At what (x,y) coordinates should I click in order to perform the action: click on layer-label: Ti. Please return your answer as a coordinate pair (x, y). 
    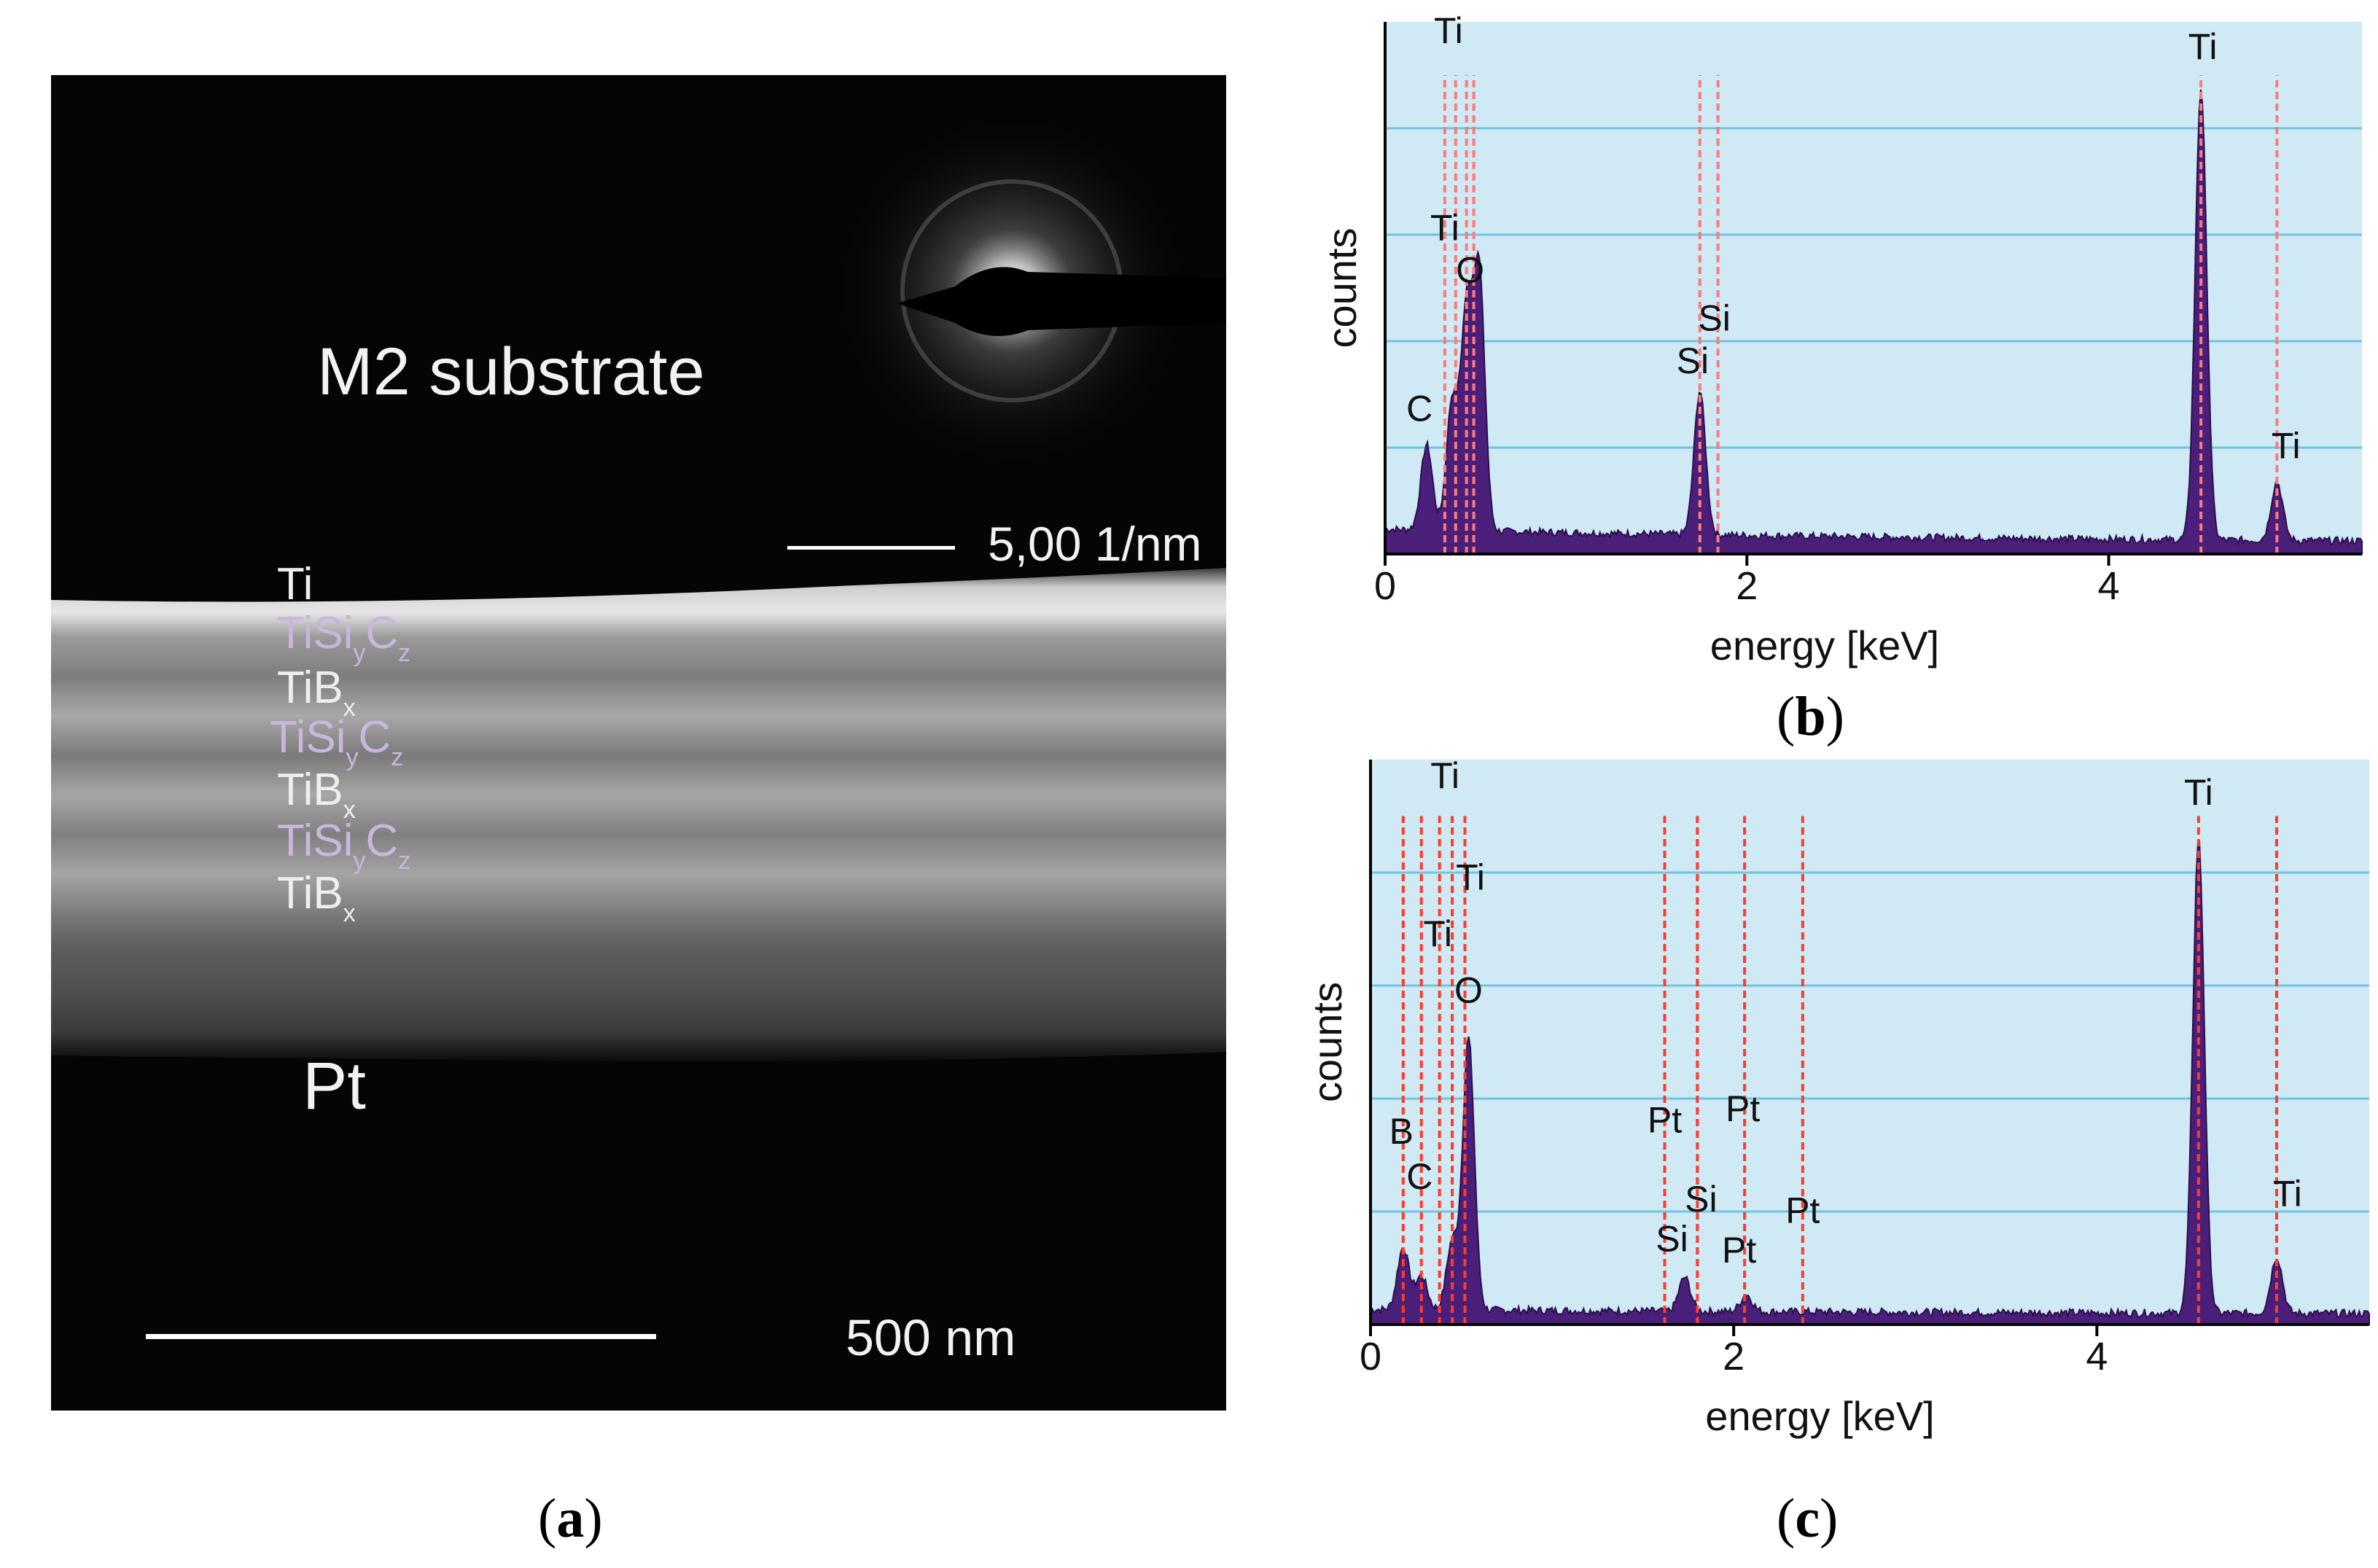
    Looking at the image, I should click on (295, 585).